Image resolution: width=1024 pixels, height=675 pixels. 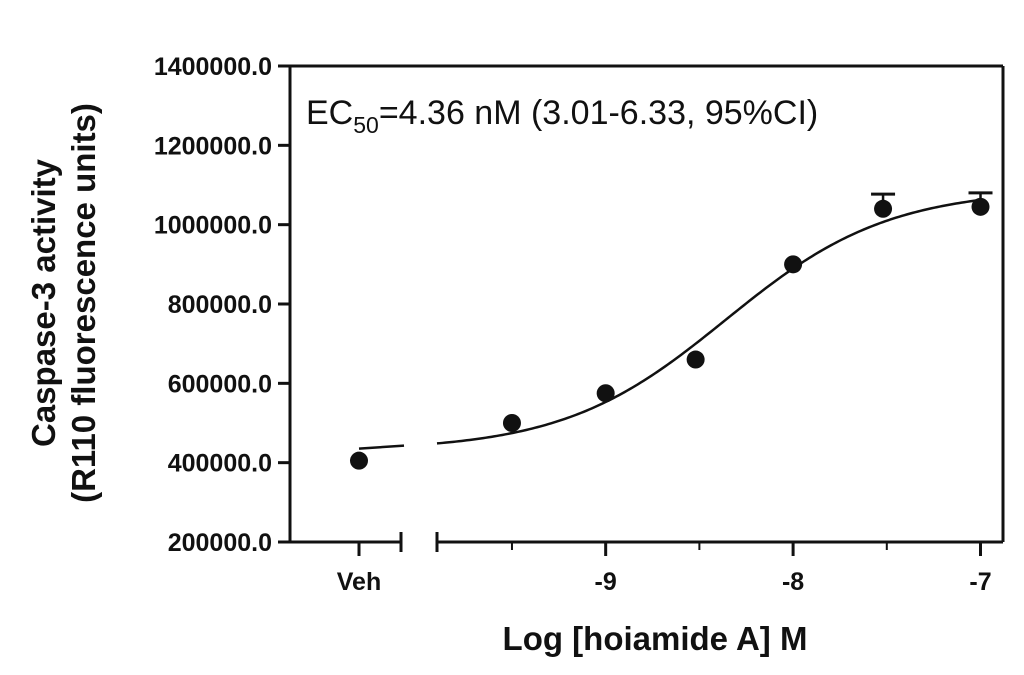 I want to click on x-tick-label-2: -7, so click(x=980, y=582).